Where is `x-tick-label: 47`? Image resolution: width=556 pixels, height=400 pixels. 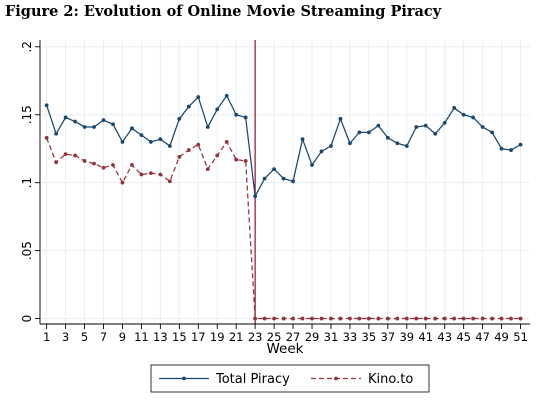
x-tick-label: 47 is located at coordinates (482, 337).